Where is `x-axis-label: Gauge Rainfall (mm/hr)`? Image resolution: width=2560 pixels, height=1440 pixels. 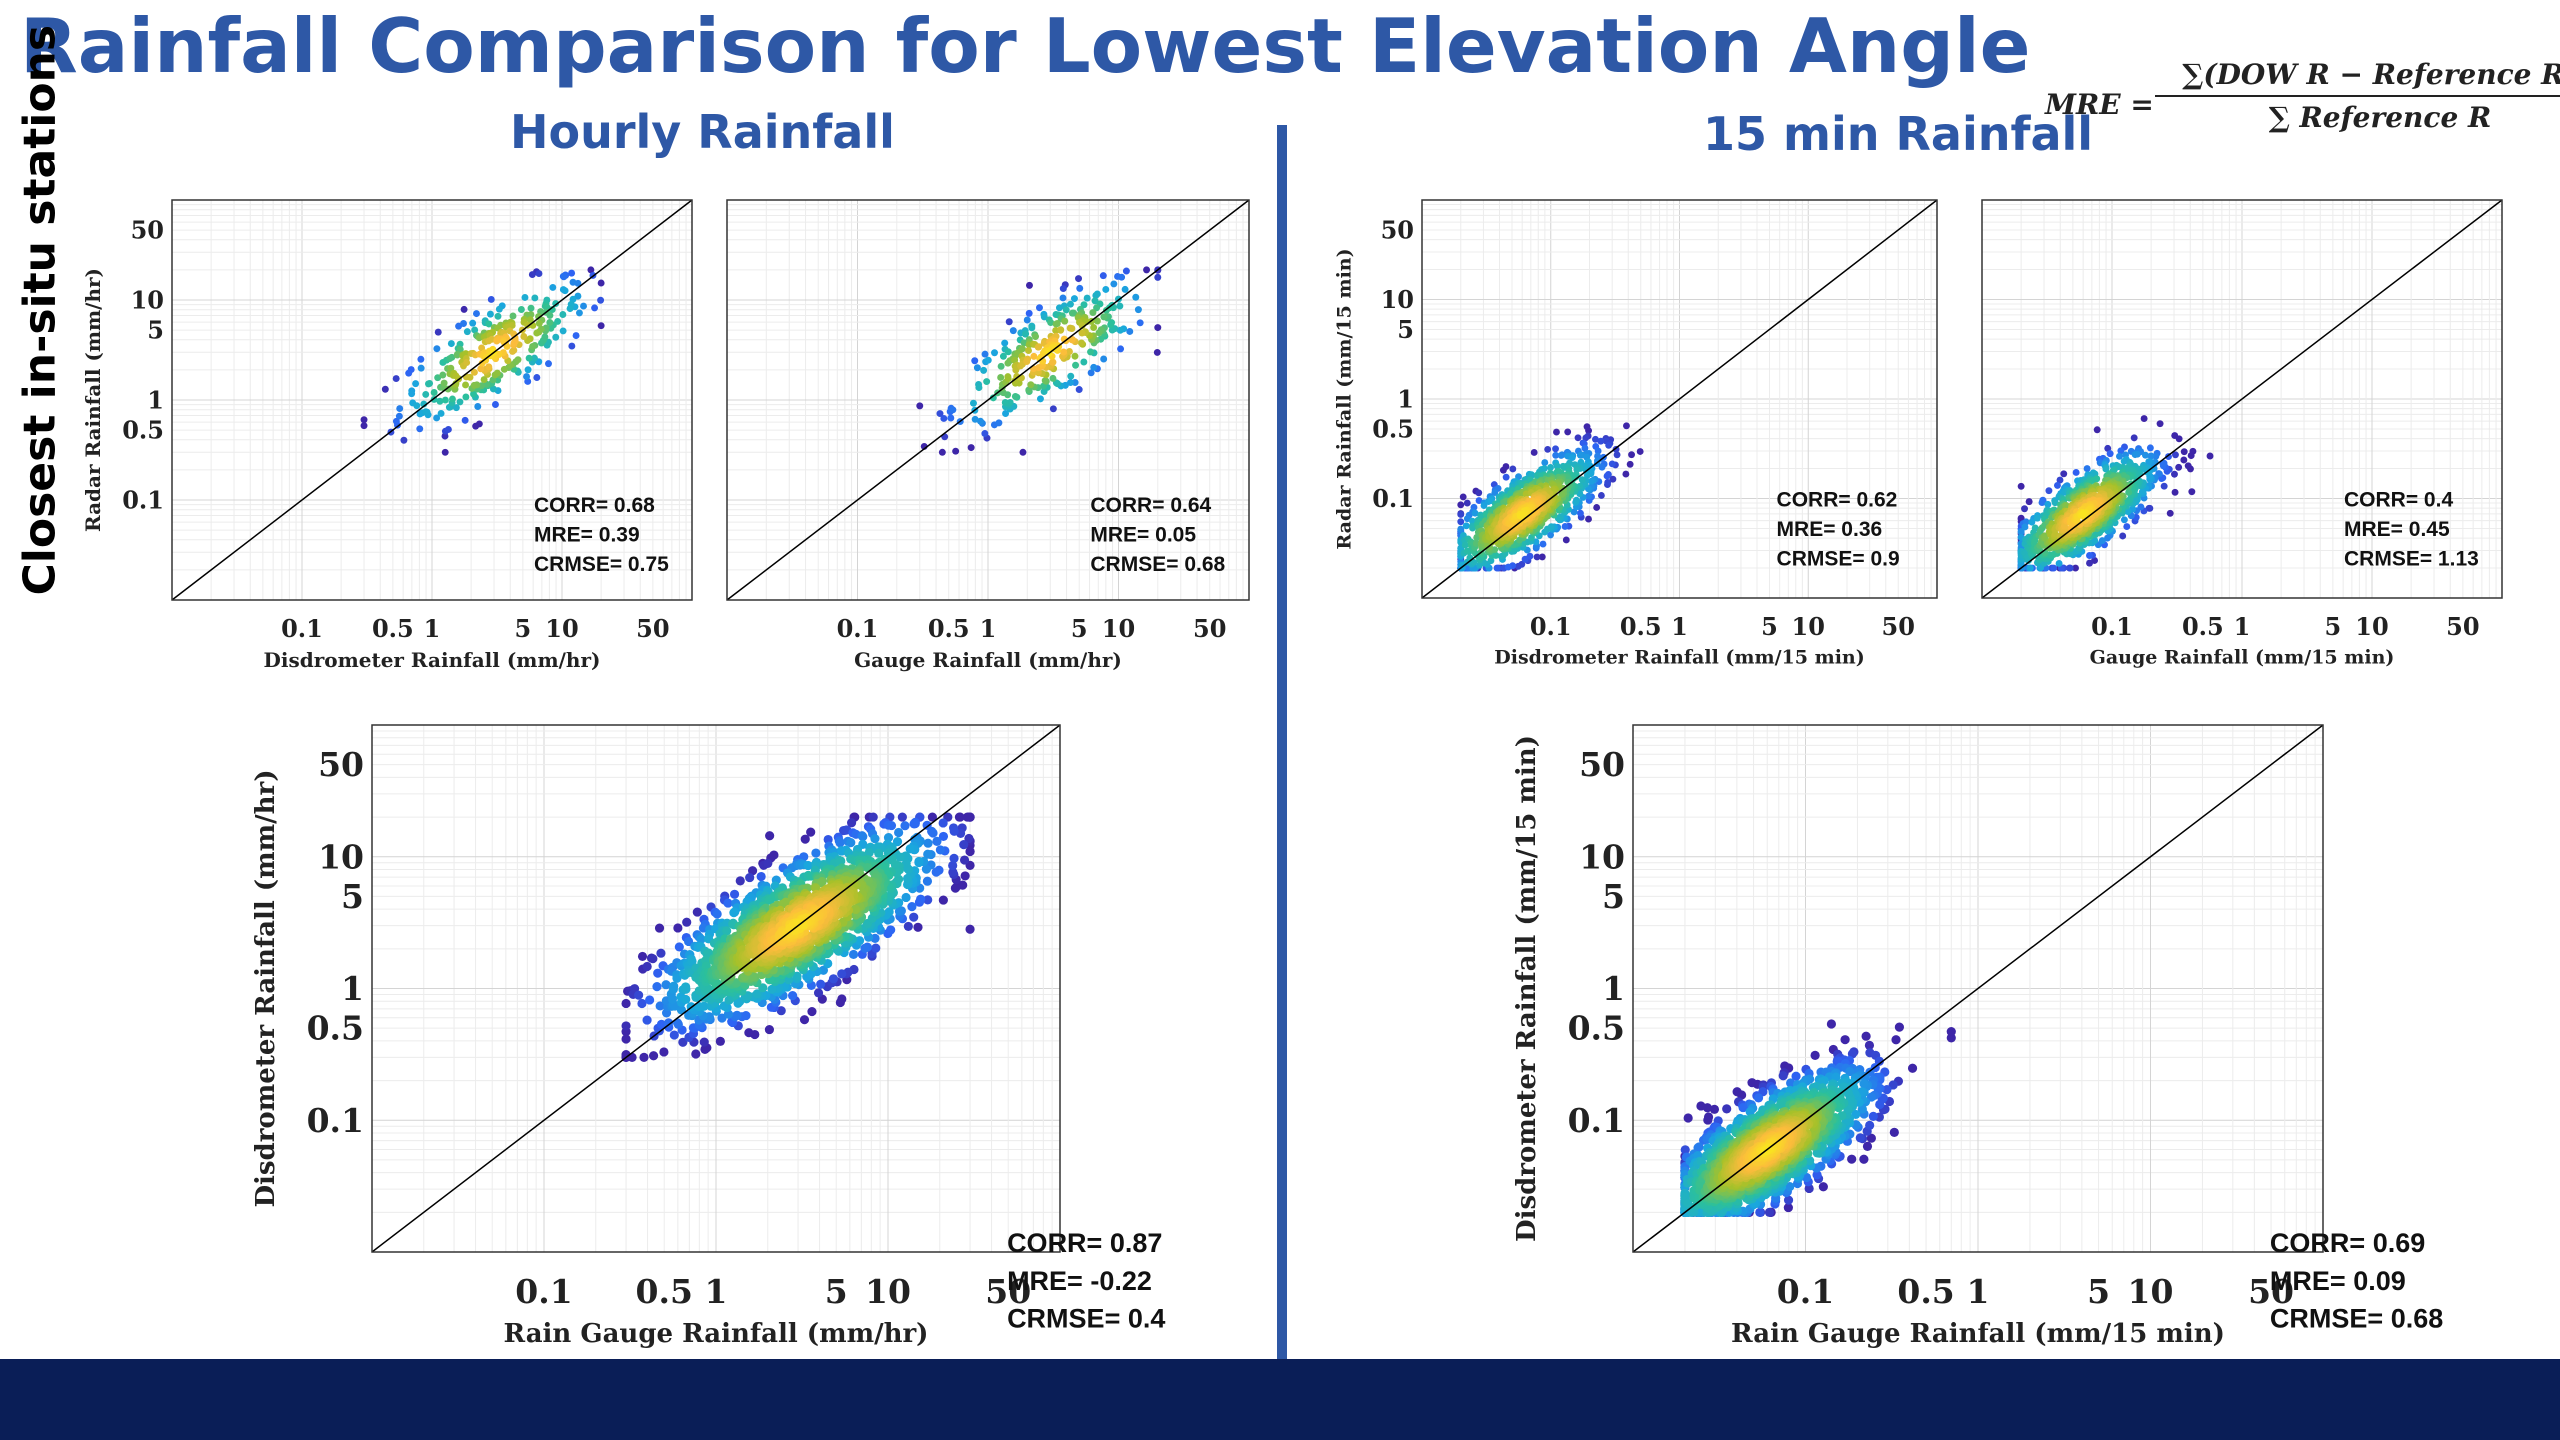 x-axis-label: Gauge Rainfall (mm/hr) is located at coordinates (988, 660).